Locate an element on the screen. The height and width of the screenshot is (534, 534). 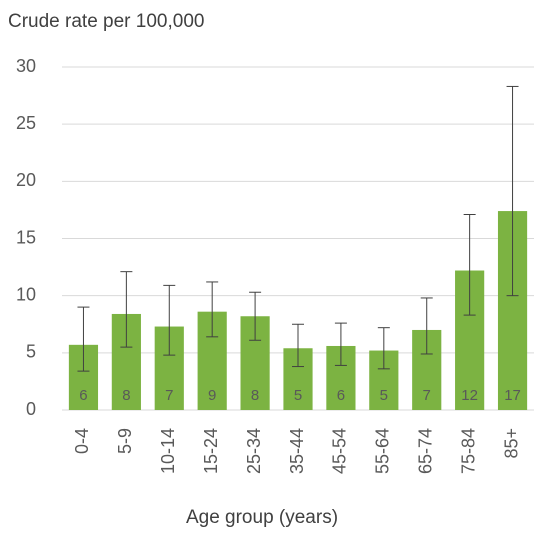
y-tick-label: 10 is located at coordinates (26, 294).